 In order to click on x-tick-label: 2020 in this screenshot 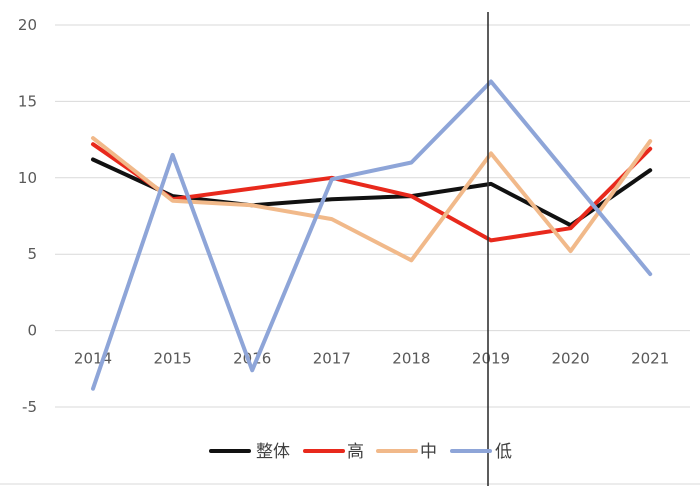, I will do `click(571, 359)`.